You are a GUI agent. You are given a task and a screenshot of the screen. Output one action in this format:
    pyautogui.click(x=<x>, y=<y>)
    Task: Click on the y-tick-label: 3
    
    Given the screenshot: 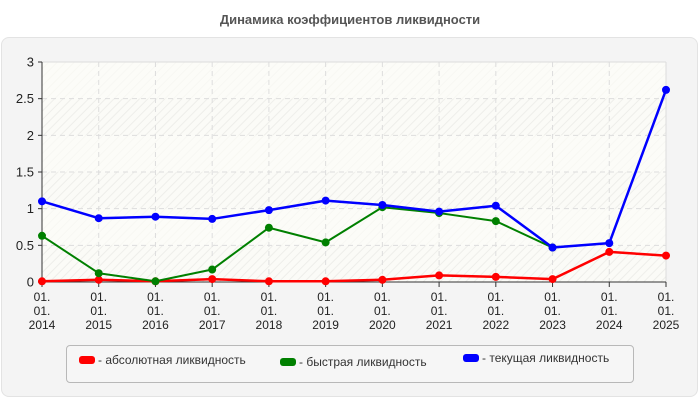 What is the action you would take?
    pyautogui.click(x=30, y=62)
    